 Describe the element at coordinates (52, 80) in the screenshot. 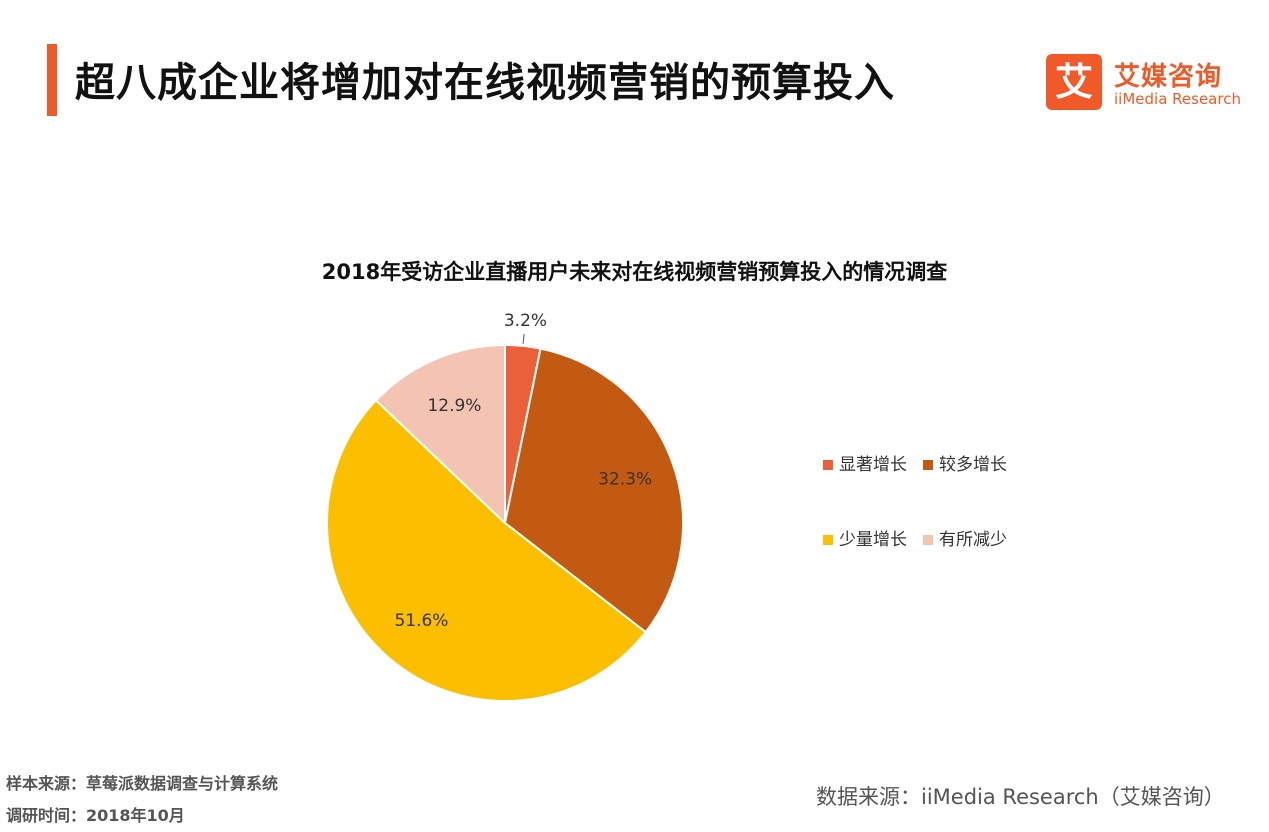

I see `title-accent-bar` at that location.